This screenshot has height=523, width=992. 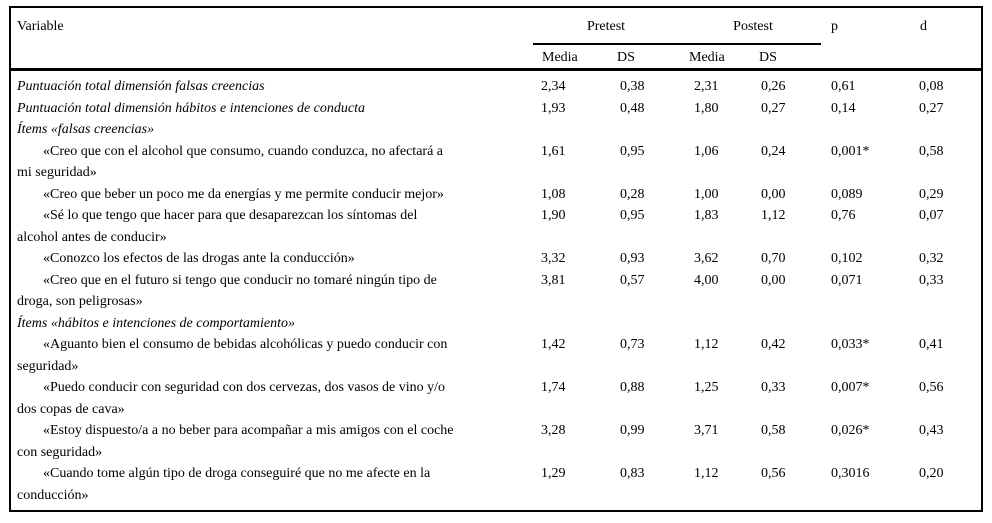 I want to click on cell-postest-ds: 0,27, so click(x=773, y=108).